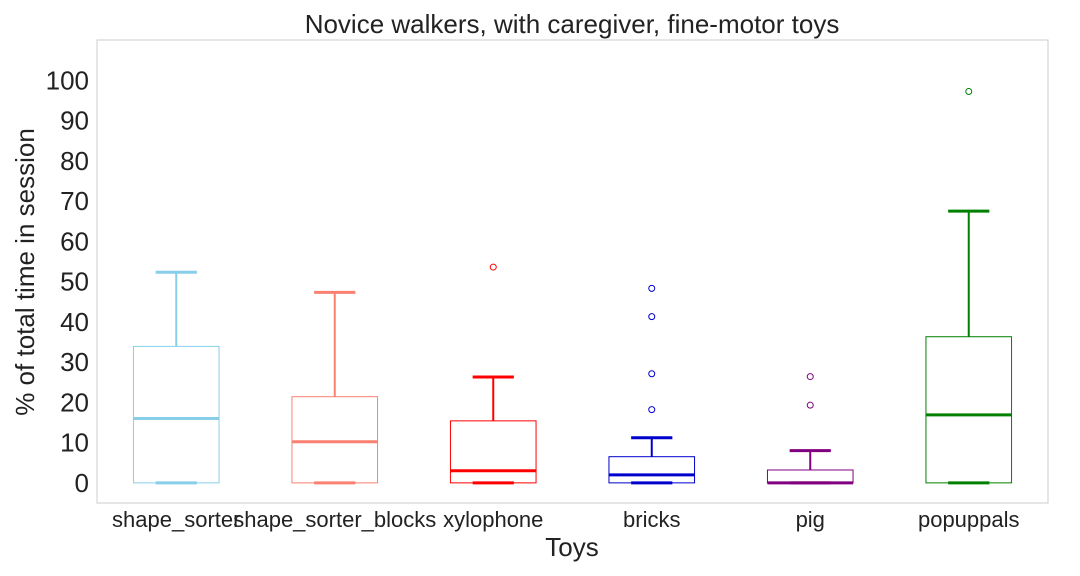  What do you see at coordinates (334, 519) in the screenshot?
I see `x-tick-label: shape_sorter_blocks` at bounding box center [334, 519].